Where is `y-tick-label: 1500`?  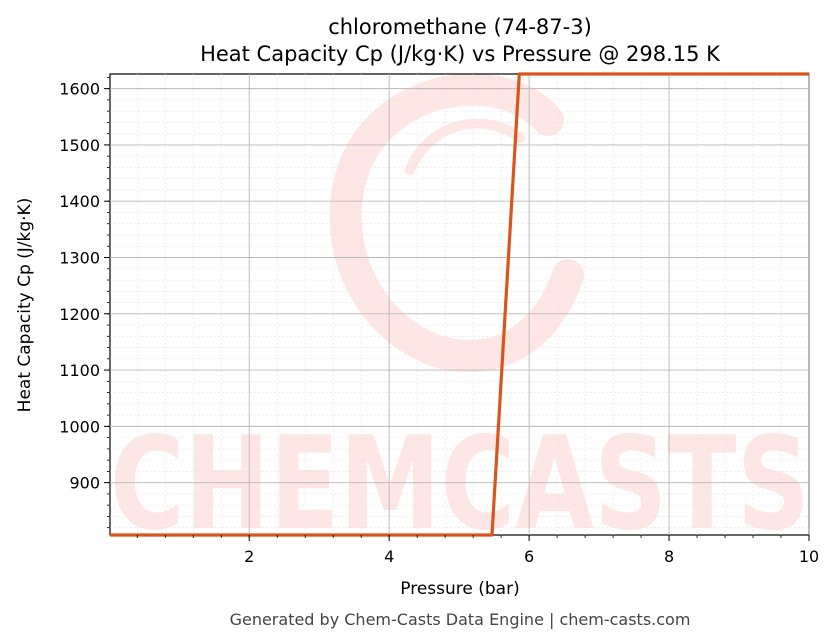 y-tick-label: 1500 is located at coordinates (79, 145).